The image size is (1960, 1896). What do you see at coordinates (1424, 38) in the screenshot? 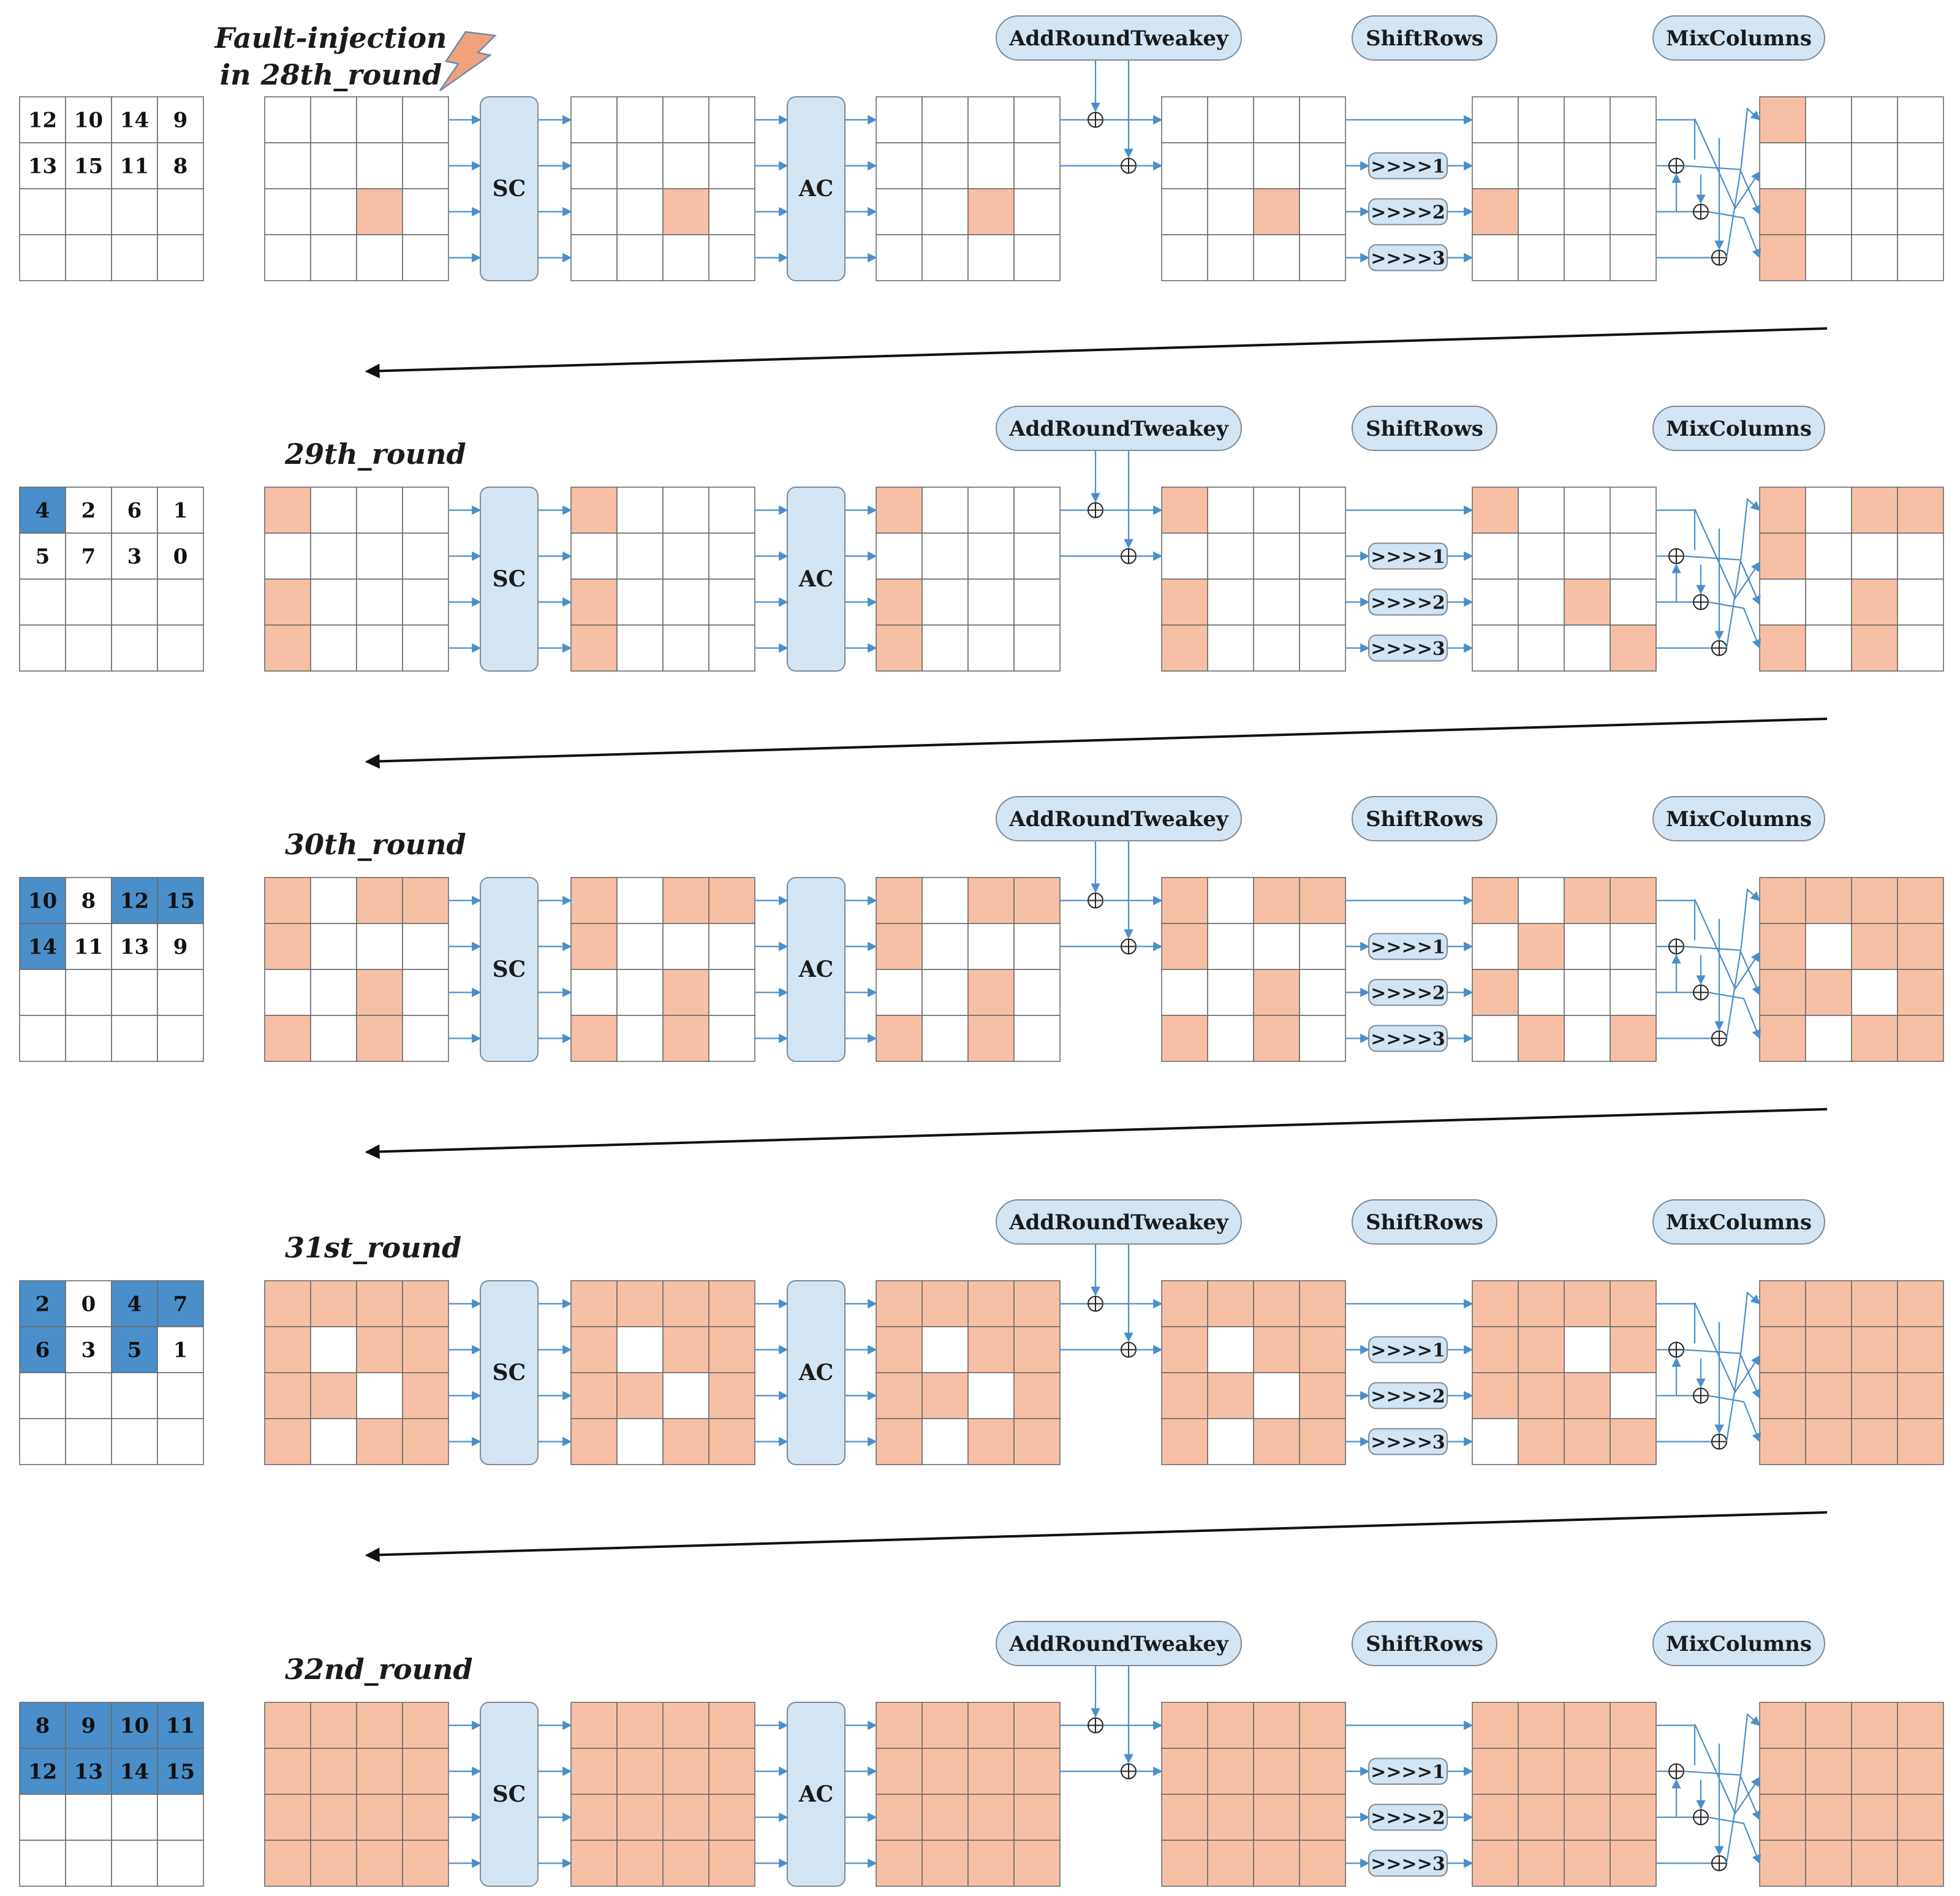
I see `shift-rows-pill` at bounding box center [1424, 38].